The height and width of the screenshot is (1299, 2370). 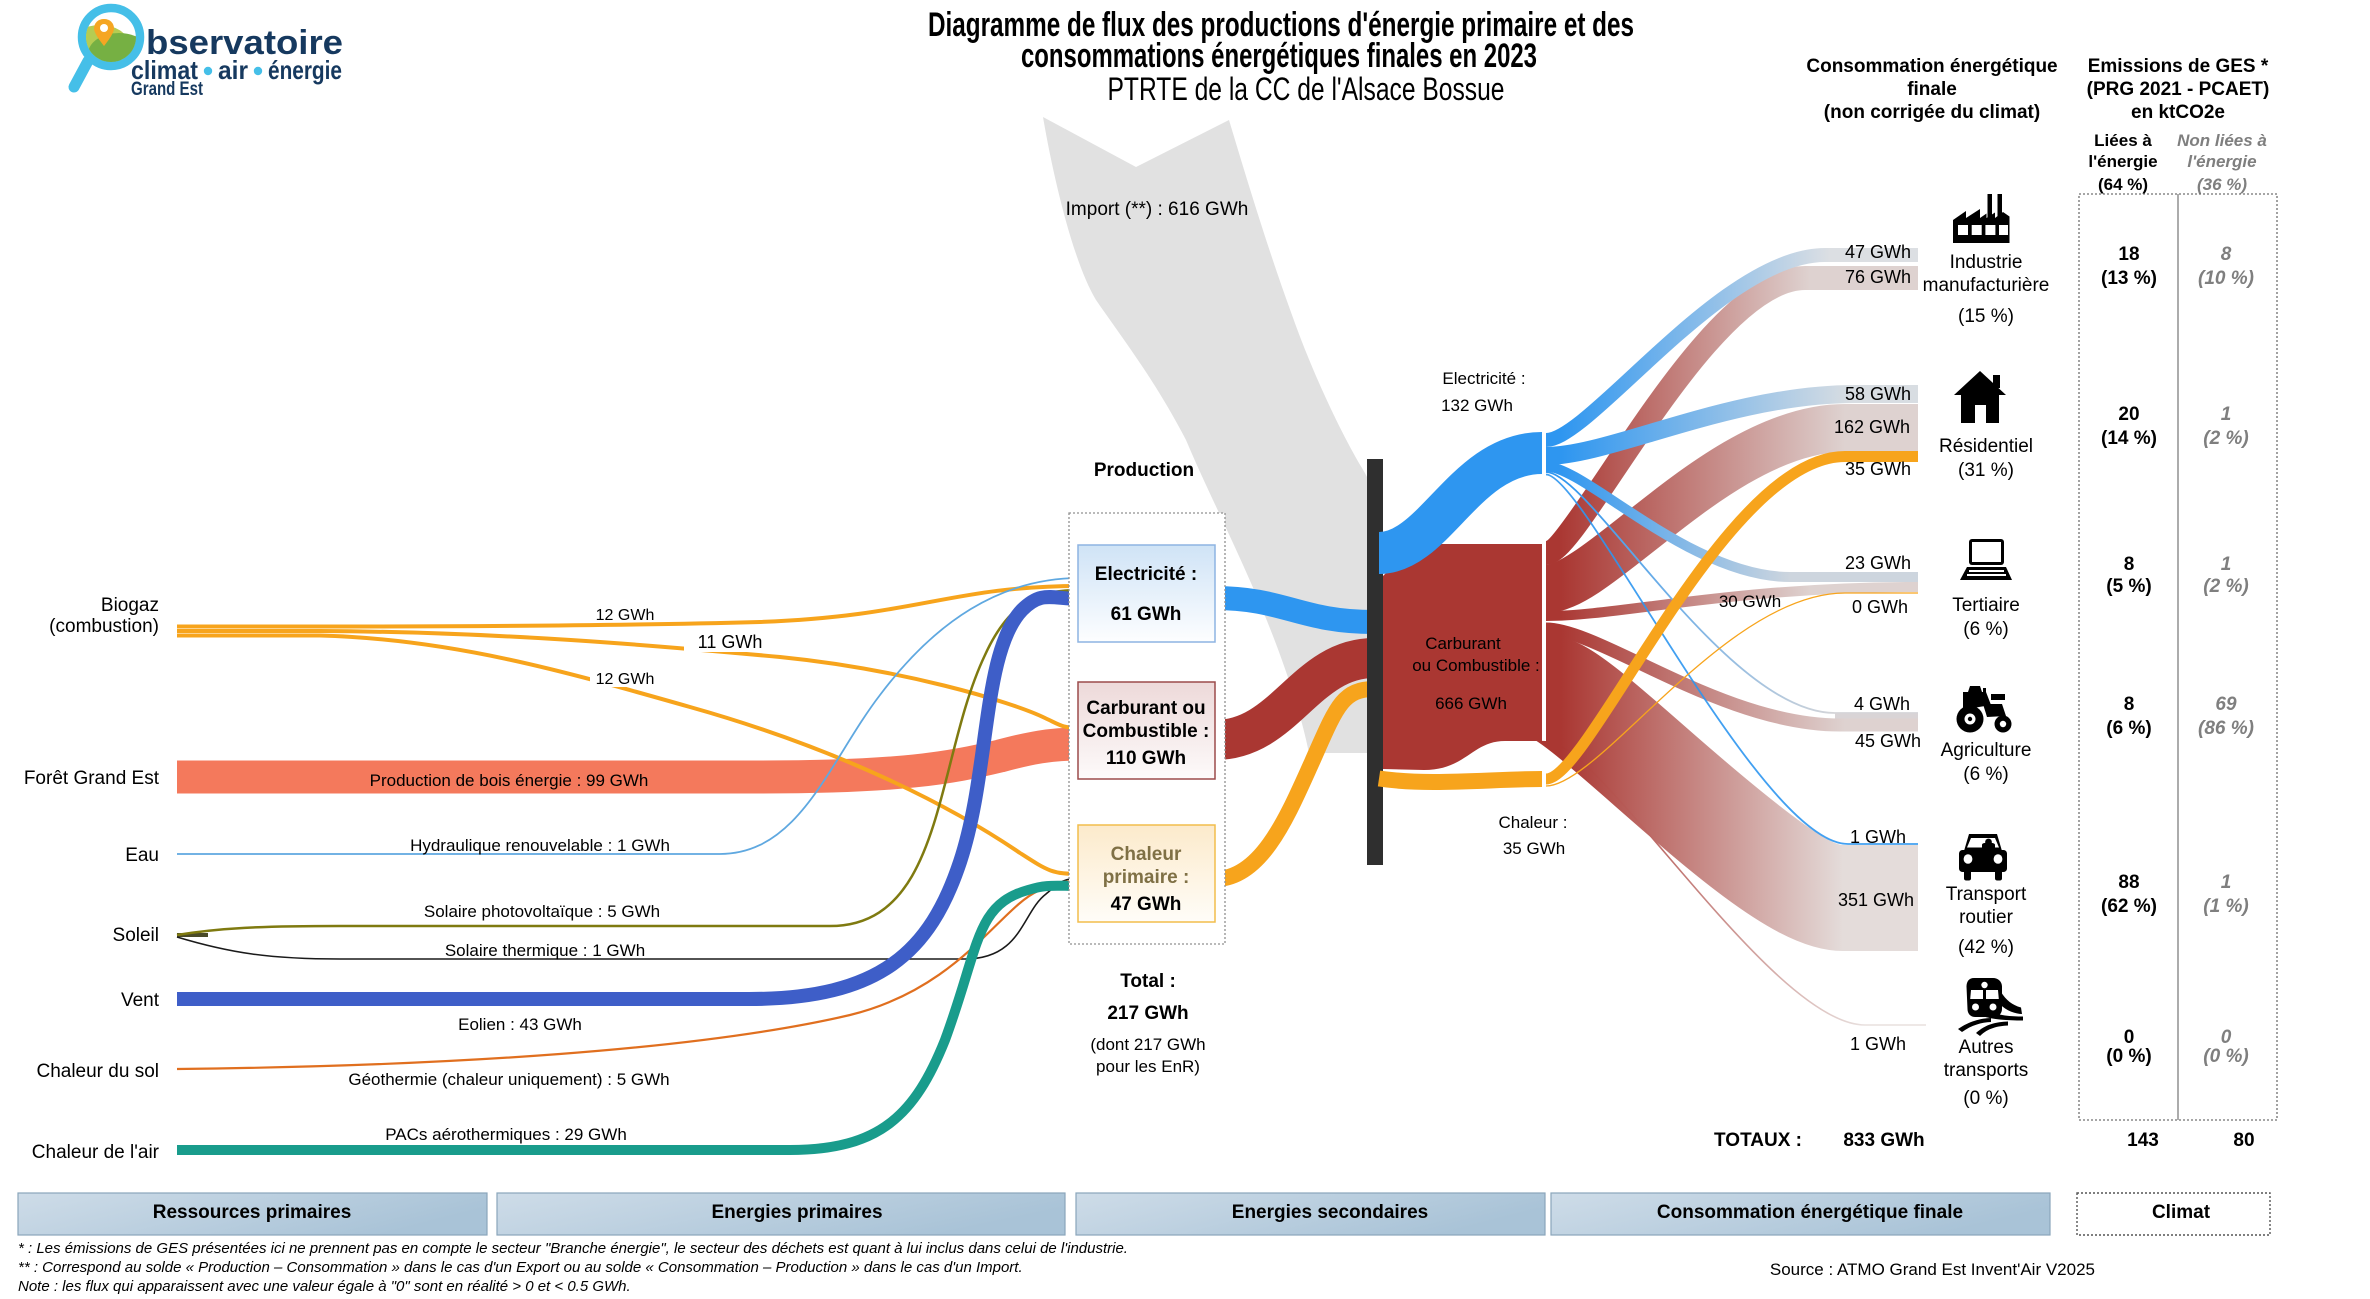 What do you see at coordinates (2123, 140) in the screenshot?
I see `svg-text: Liées à` at bounding box center [2123, 140].